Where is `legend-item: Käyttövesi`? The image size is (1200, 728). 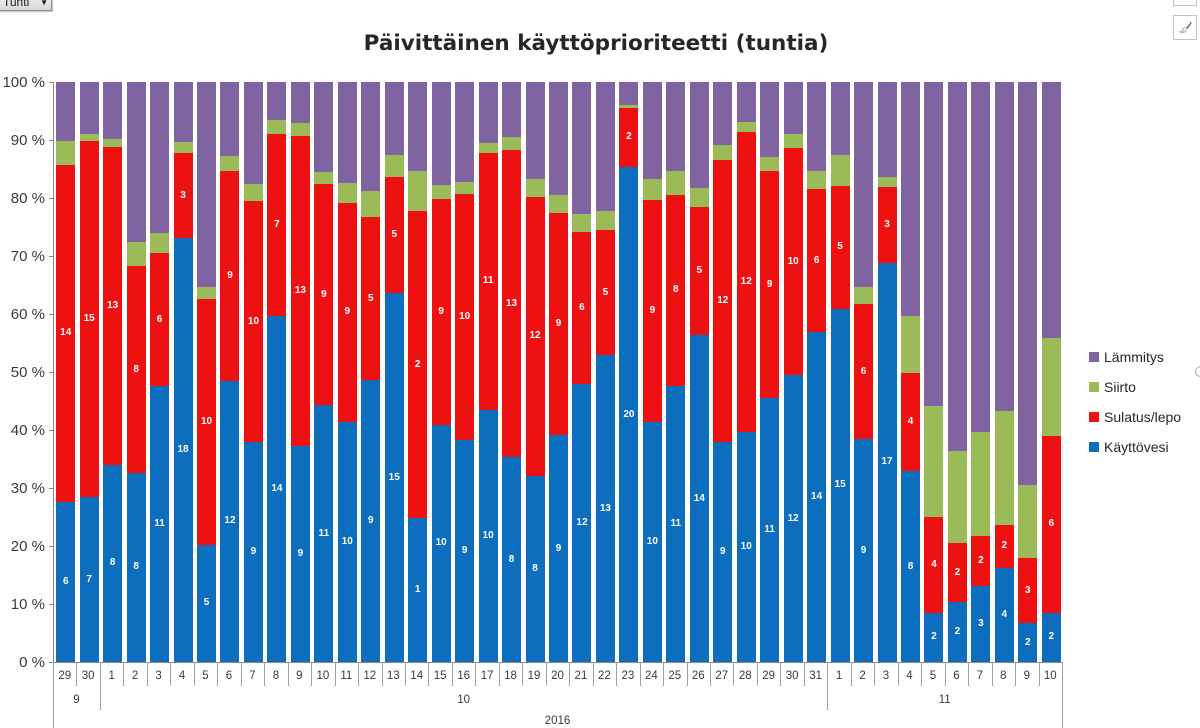
legend-item: Käyttövesi is located at coordinates (1135, 447).